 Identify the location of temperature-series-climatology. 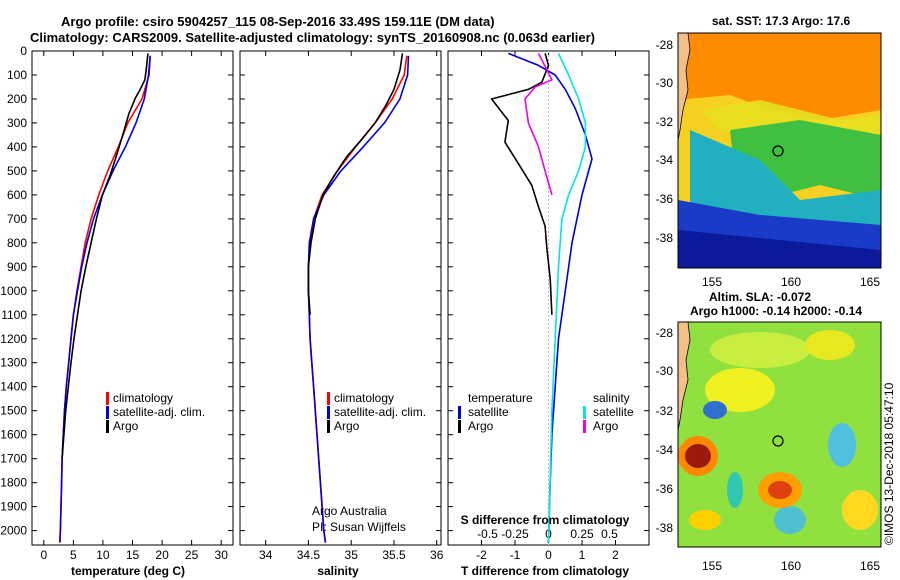
(105, 299).